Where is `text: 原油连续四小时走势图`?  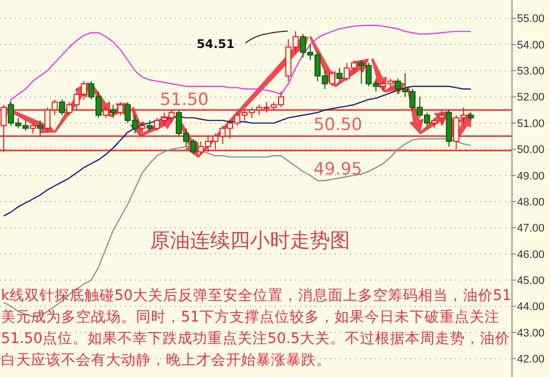
text: 原油连续四小时走势图 is located at coordinates (250, 240).